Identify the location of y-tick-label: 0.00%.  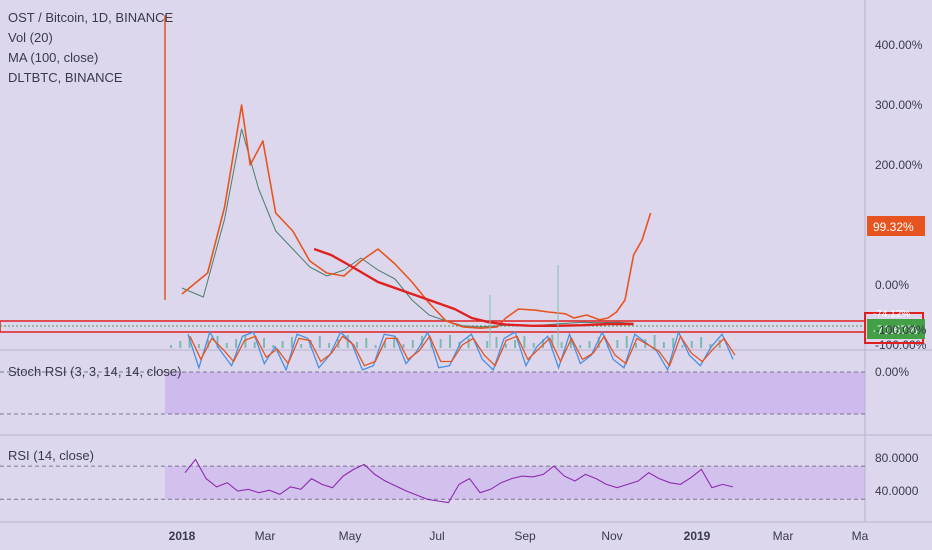
(892, 285).